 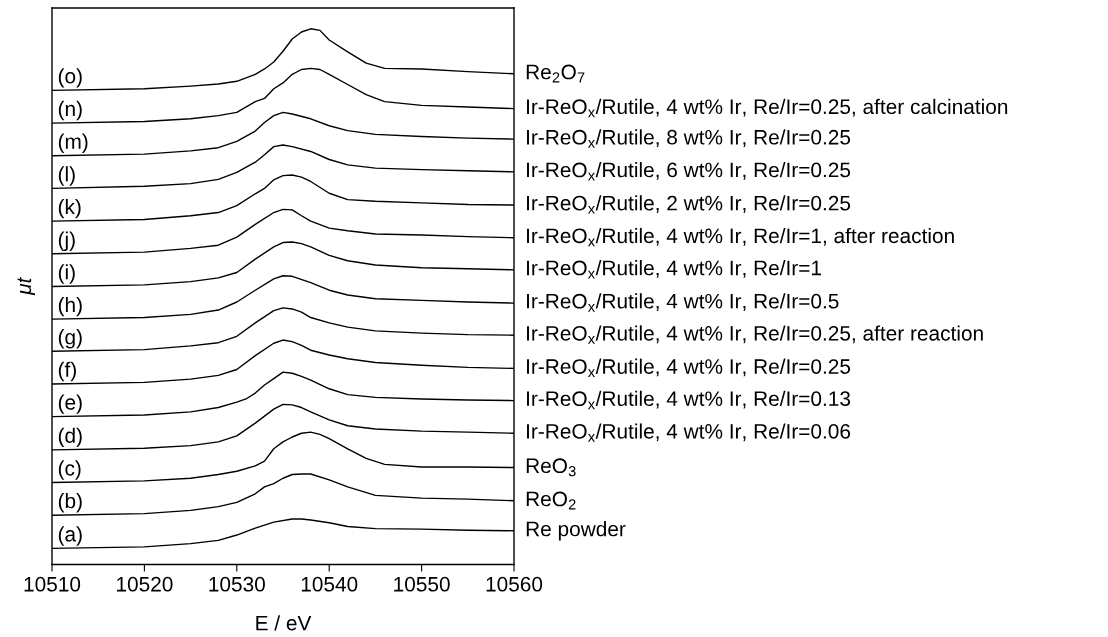 I want to click on annotation: (e), so click(x=70, y=404).